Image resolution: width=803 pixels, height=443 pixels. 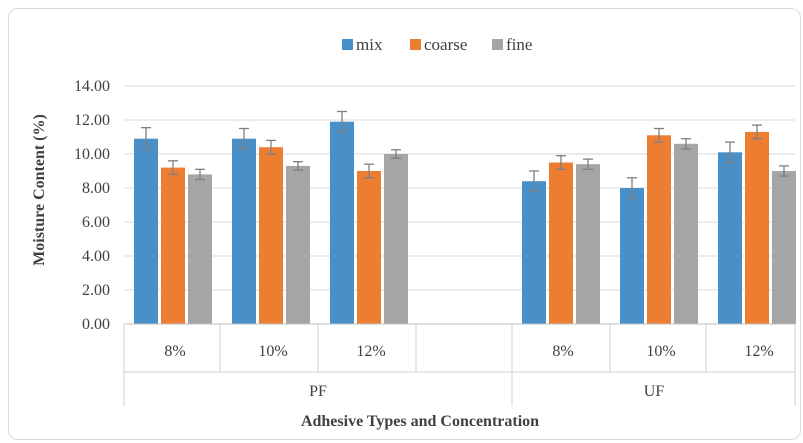 I want to click on y-tick-label: 14.00, so click(x=92, y=86).